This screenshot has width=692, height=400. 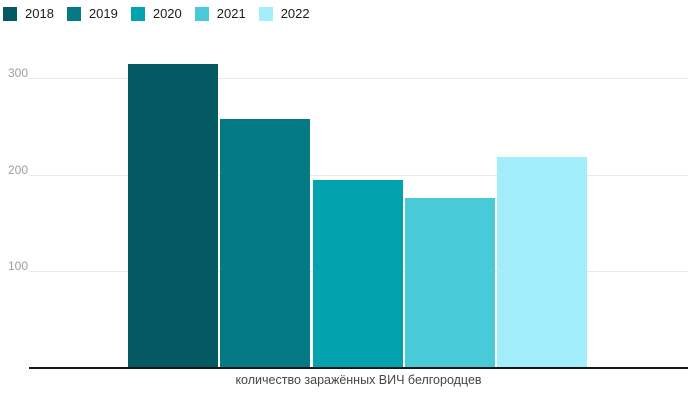 I want to click on legend-label: 2018, so click(x=39, y=13).